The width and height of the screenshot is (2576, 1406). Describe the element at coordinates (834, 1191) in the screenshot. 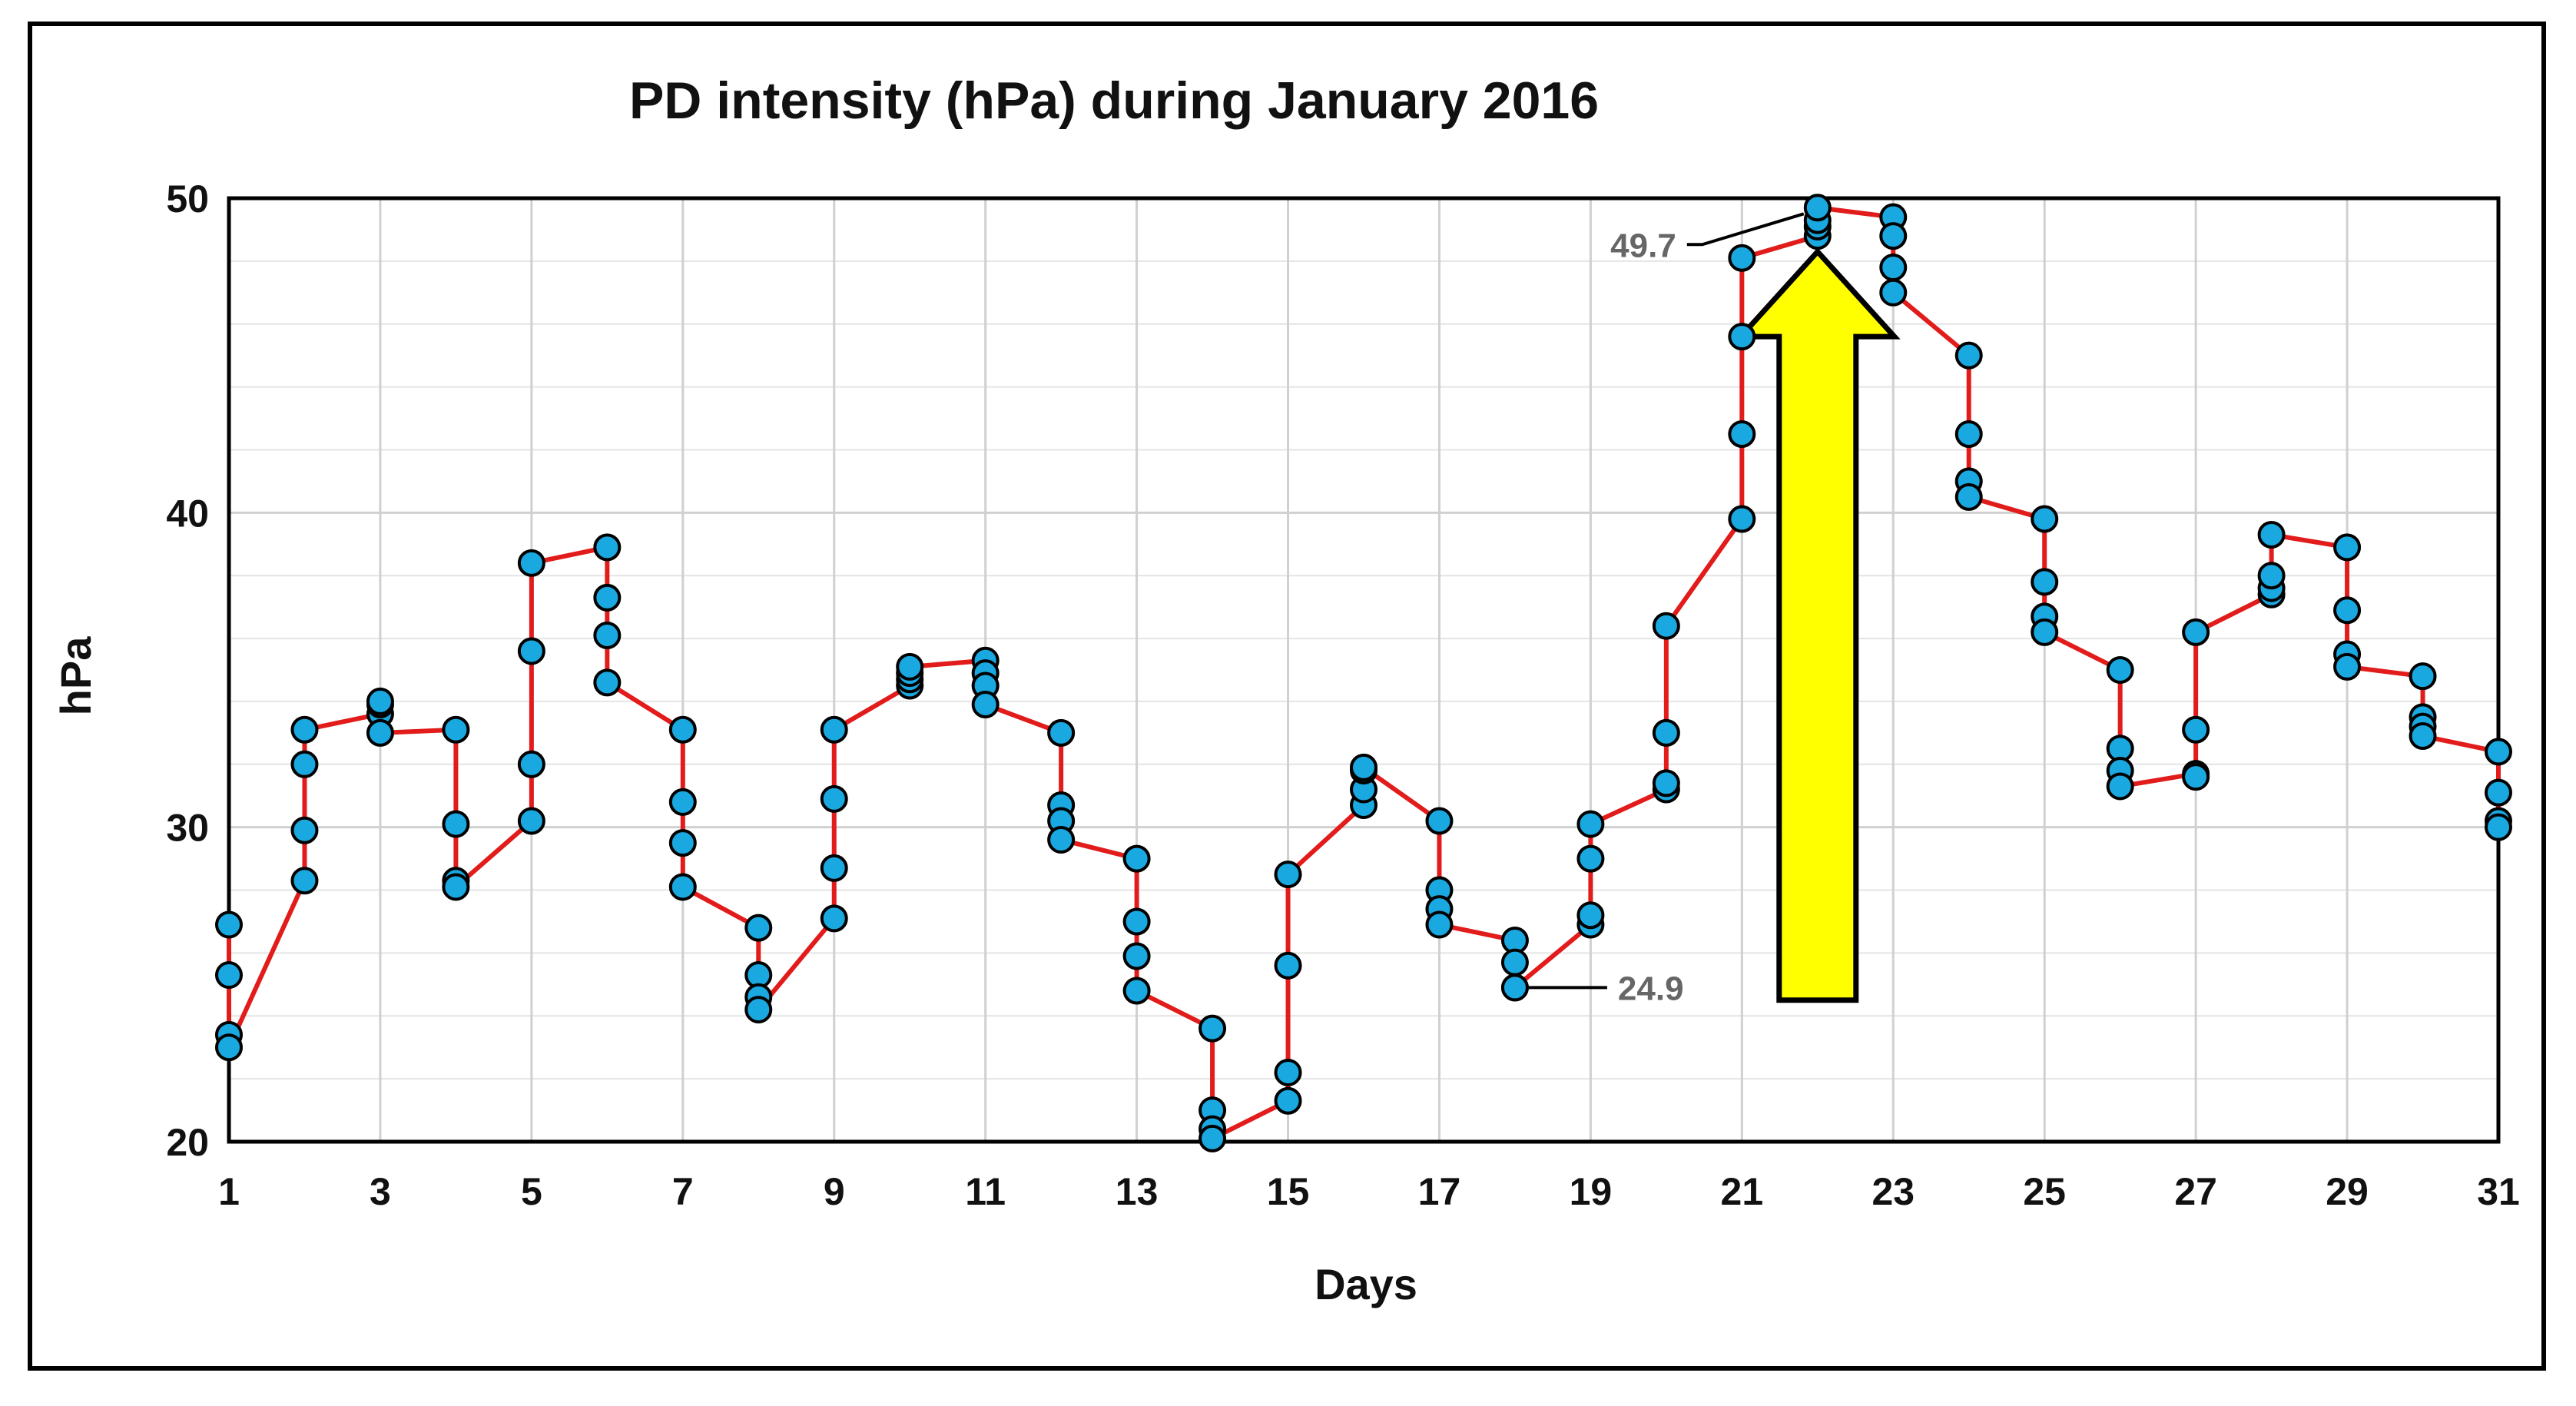

I see `x-tick-label: 9` at that location.